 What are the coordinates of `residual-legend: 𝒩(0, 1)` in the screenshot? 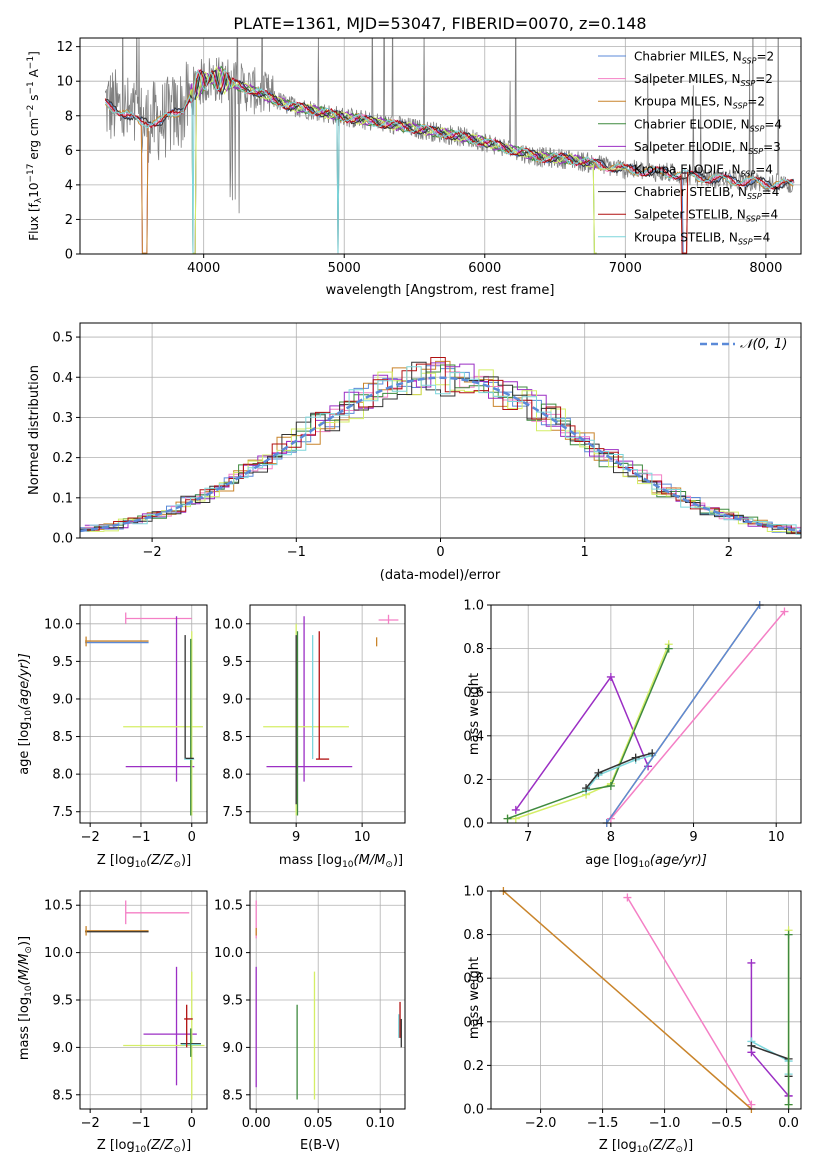 It's located at (743, 344).